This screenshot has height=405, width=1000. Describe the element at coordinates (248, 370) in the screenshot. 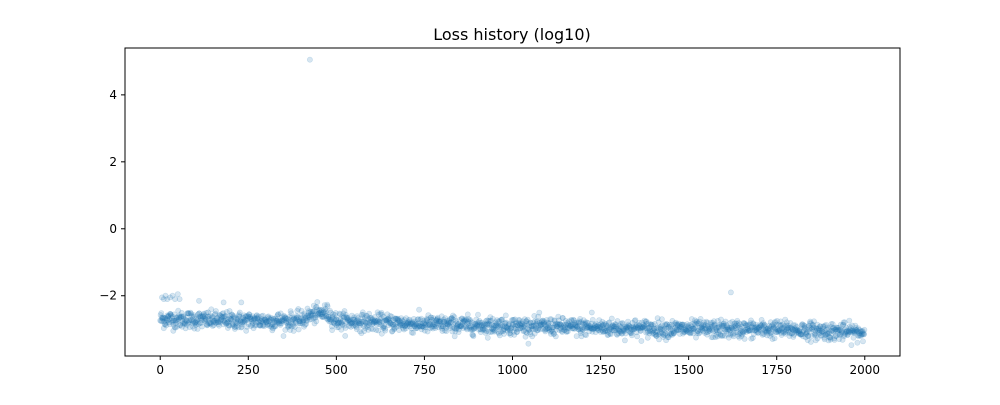

I see `x-tick-label: 250` at that location.